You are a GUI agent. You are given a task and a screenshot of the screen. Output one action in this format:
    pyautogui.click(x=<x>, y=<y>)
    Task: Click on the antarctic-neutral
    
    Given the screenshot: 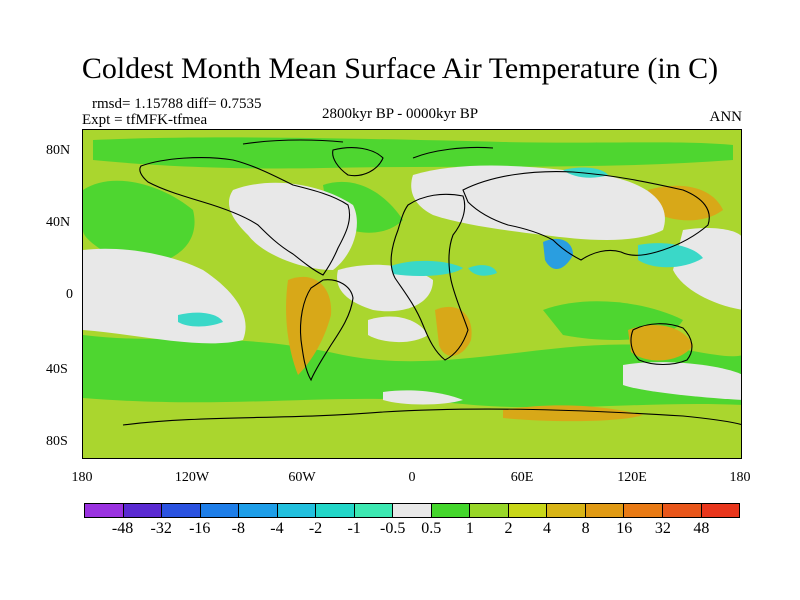 What is the action you would take?
    pyautogui.click(x=423, y=397)
    